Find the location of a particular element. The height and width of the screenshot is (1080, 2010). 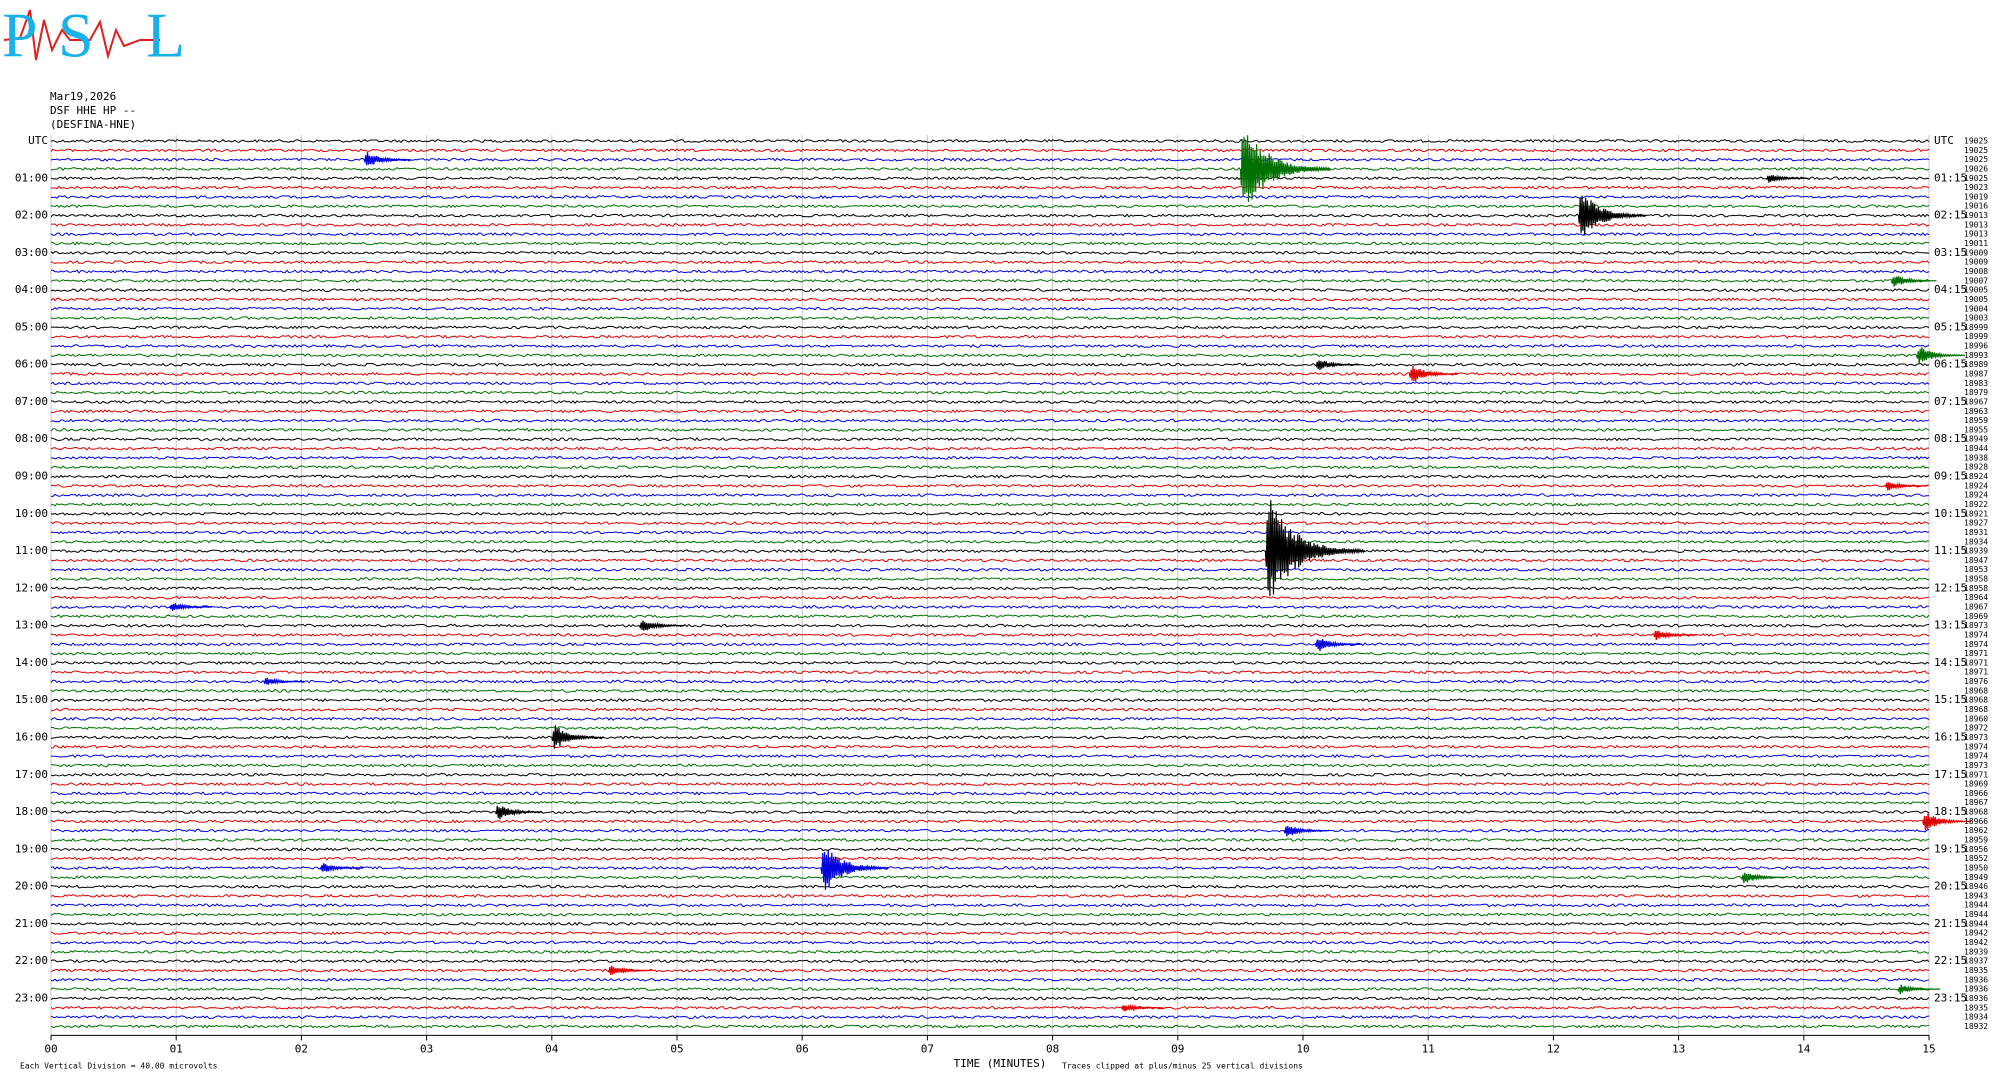

hour-label: 13:15 is located at coordinates (1950, 625).